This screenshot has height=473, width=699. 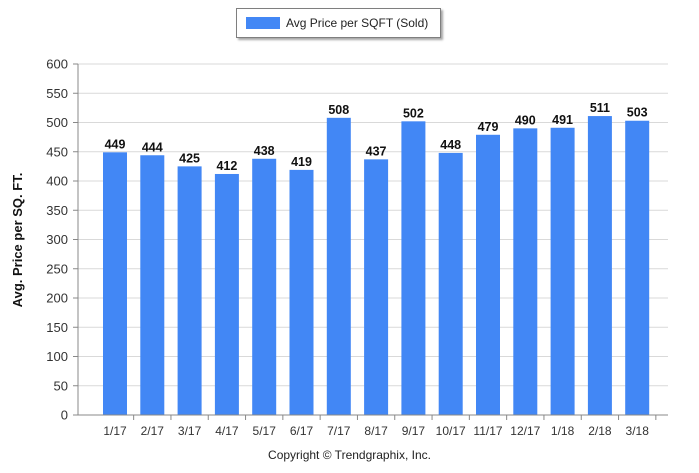 What do you see at coordinates (263, 23) in the screenshot?
I see `legend-swatch` at bounding box center [263, 23].